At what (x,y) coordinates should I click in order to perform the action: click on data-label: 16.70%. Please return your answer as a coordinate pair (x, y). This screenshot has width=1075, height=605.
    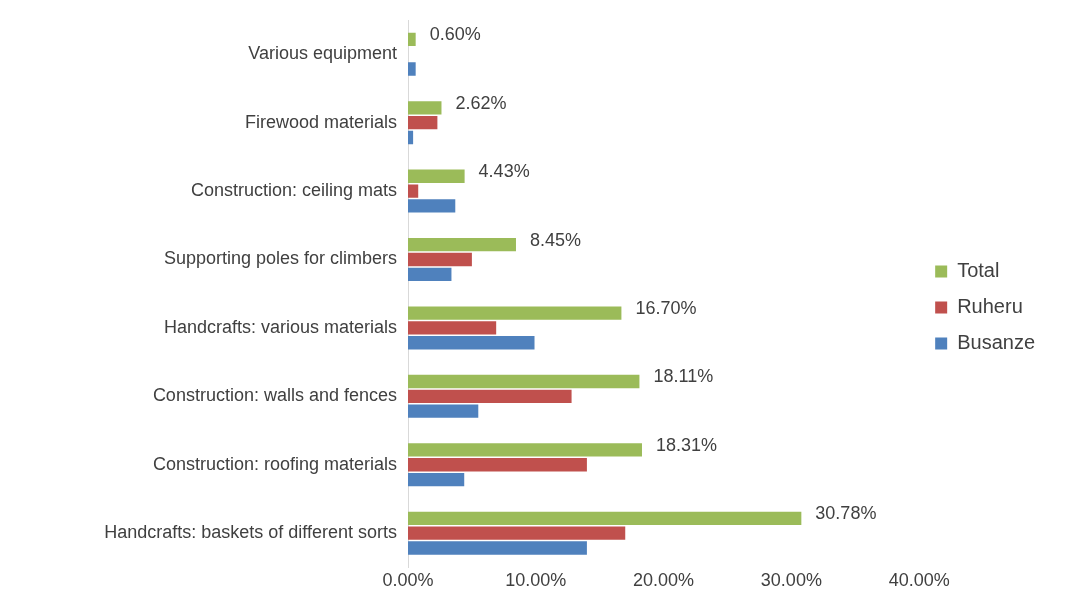
    Looking at the image, I should click on (666, 308).